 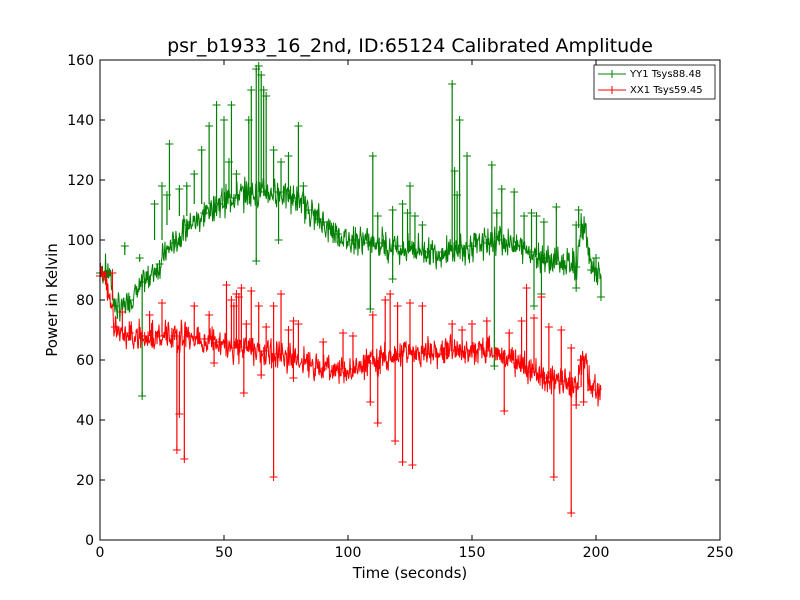 What do you see at coordinates (85, 481) in the screenshot?
I see `y-tick-label: 20` at bounding box center [85, 481].